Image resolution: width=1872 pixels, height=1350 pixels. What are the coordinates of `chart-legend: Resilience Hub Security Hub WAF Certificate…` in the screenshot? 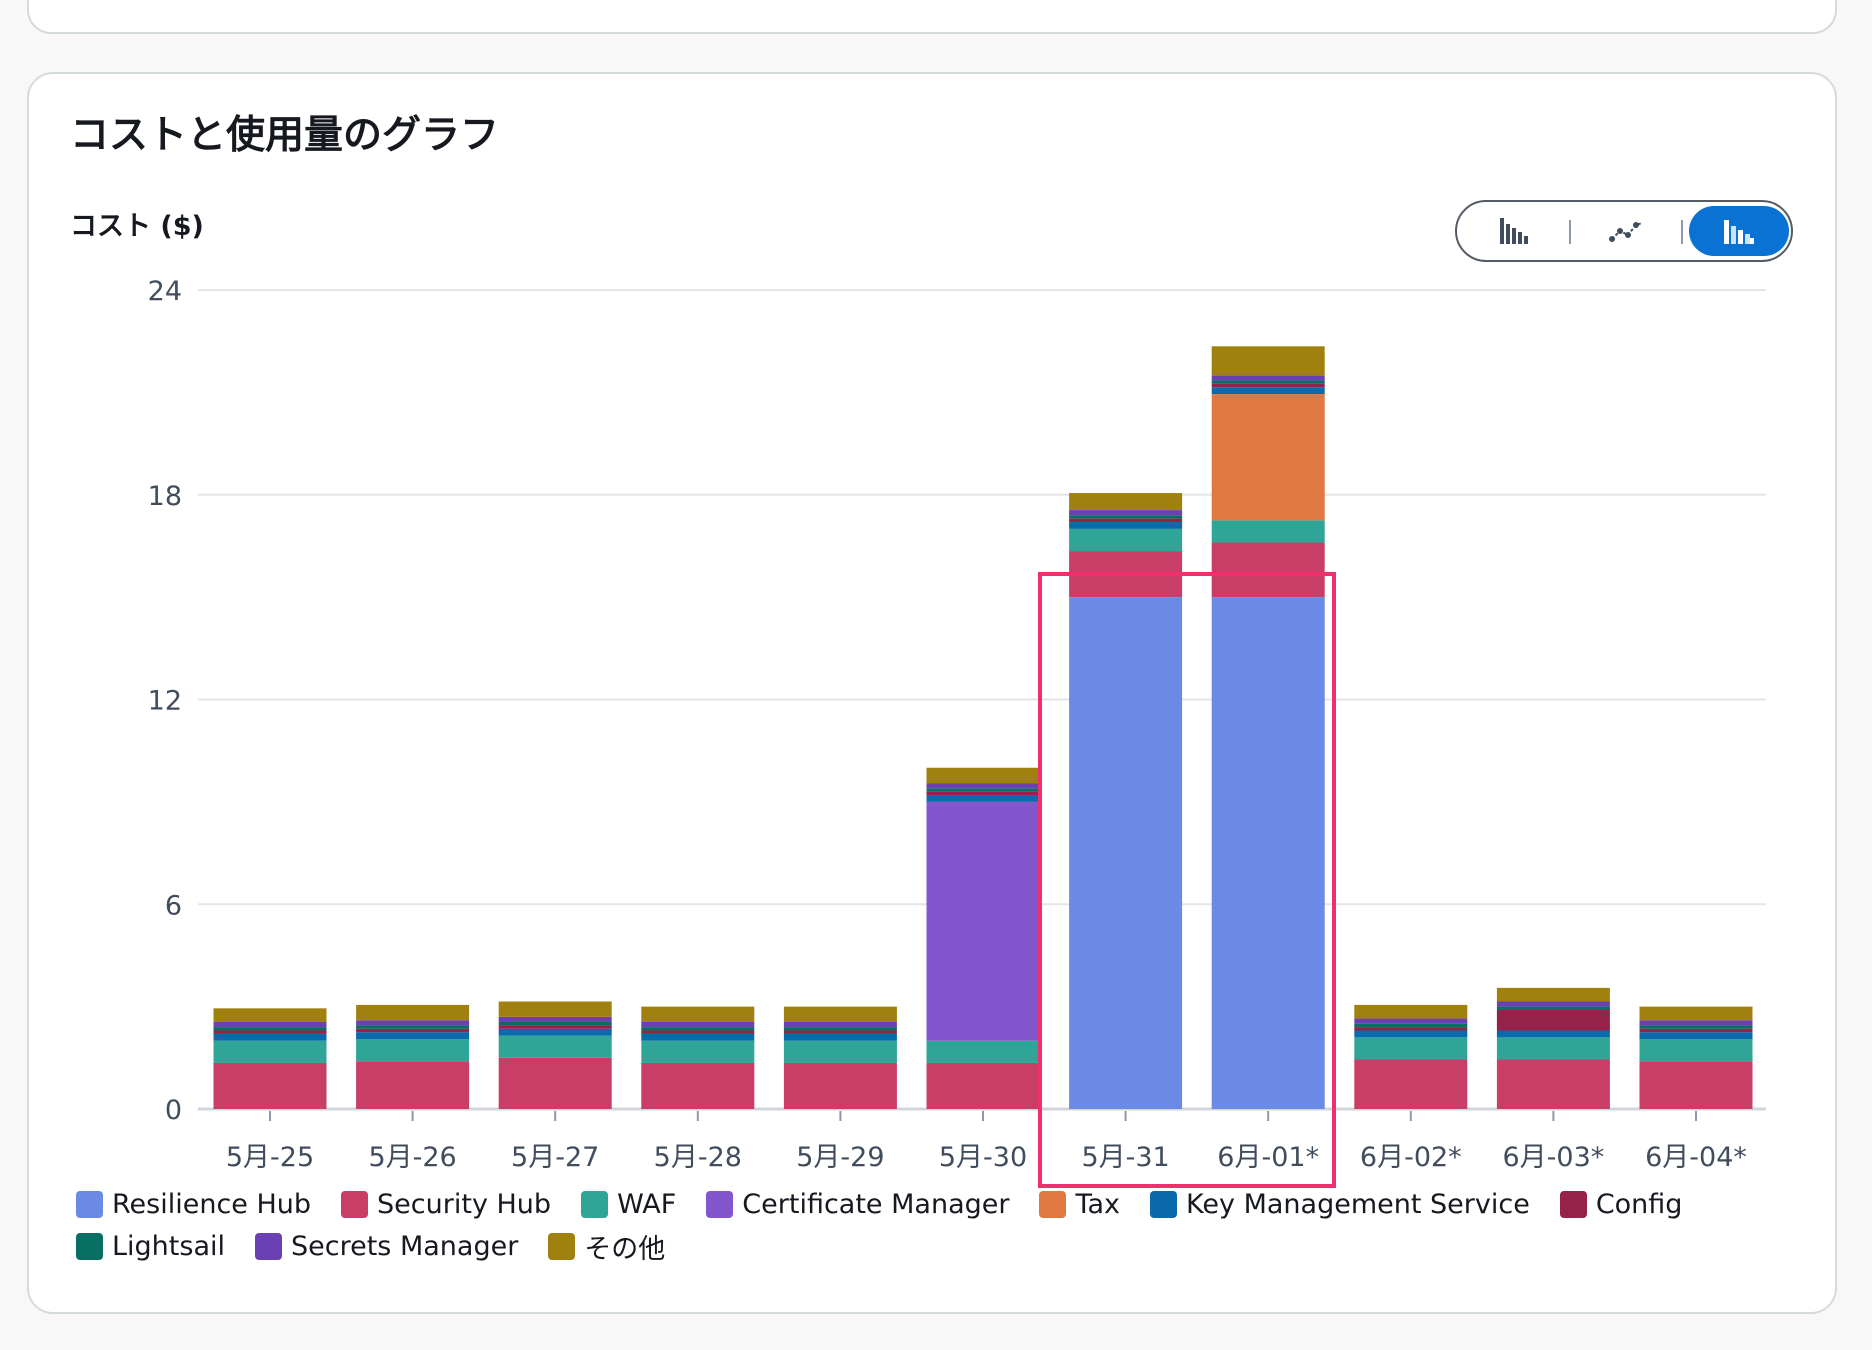 It's located at (896, 1226).